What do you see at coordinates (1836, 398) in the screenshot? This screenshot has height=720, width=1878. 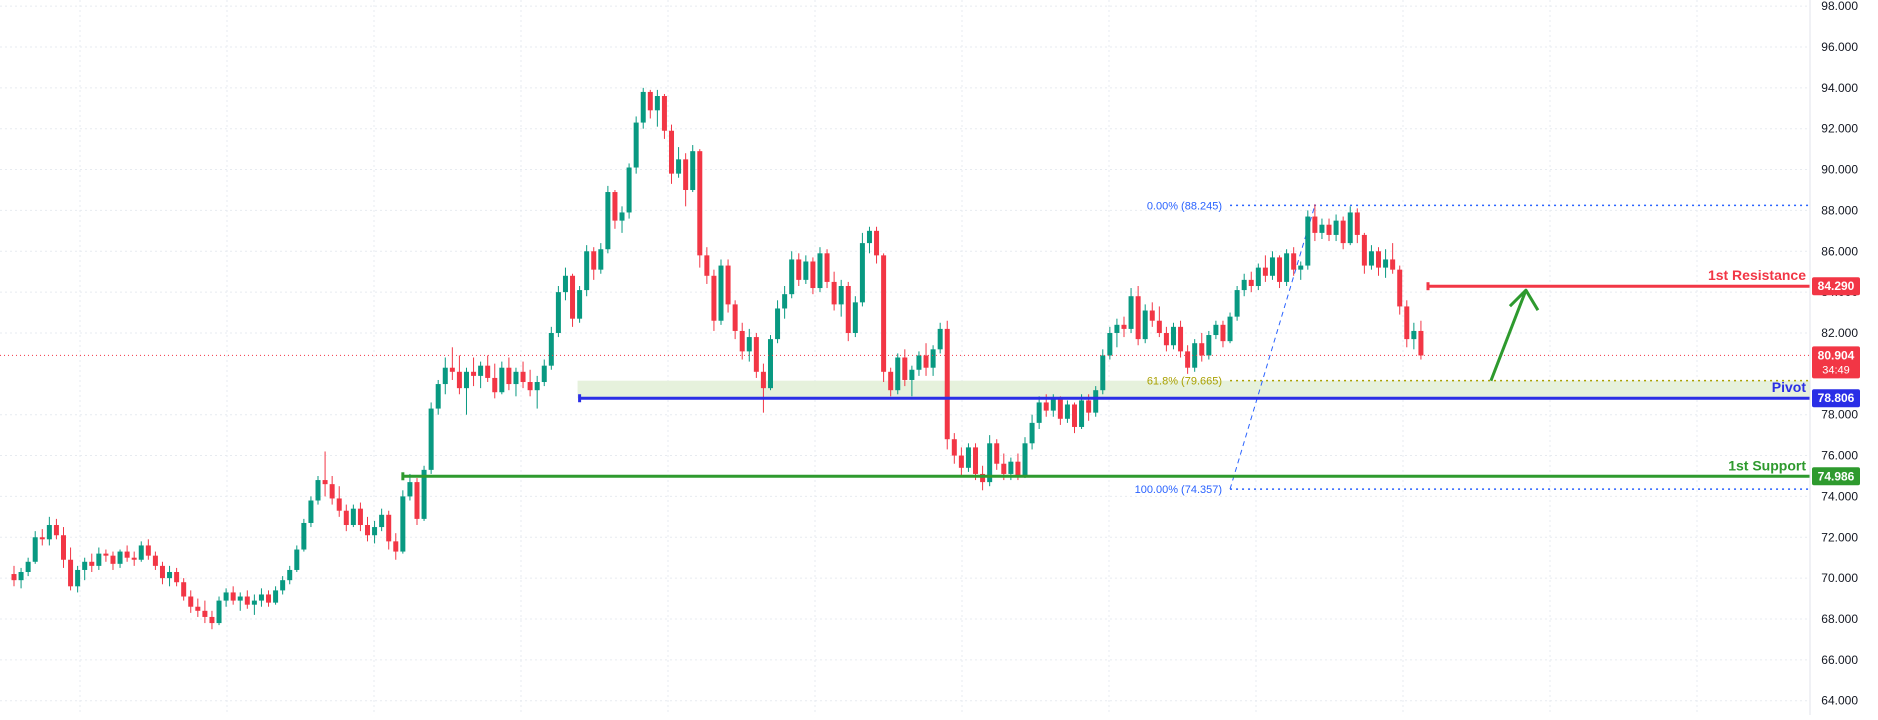 I see `level-price-badge-text: 78.806` at bounding box center [1836, 398].